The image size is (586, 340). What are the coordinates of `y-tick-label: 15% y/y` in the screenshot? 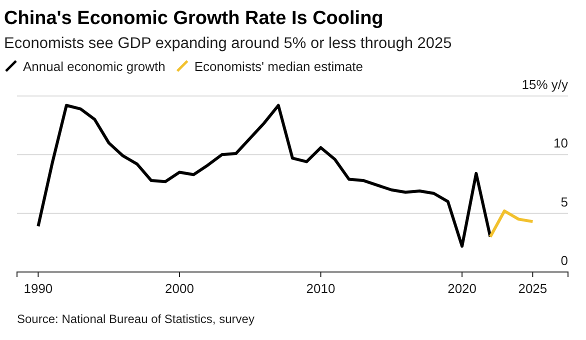 It's located at (545, 84).